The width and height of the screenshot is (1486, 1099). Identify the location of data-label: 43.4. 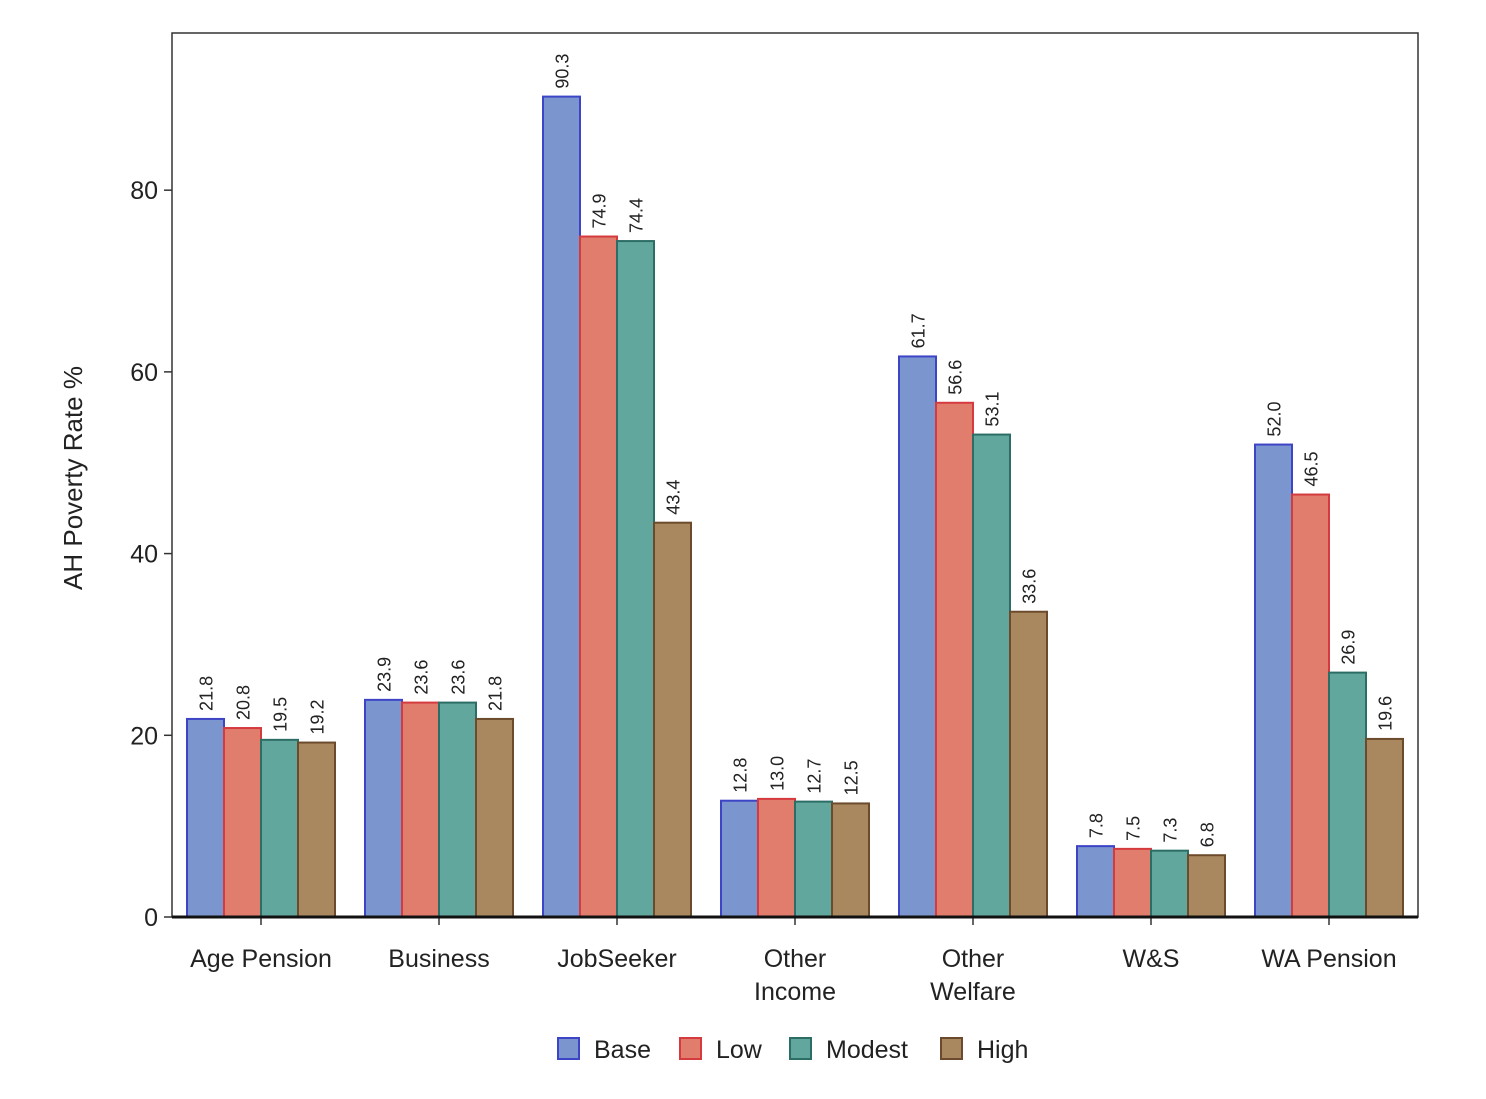
(674, 497).